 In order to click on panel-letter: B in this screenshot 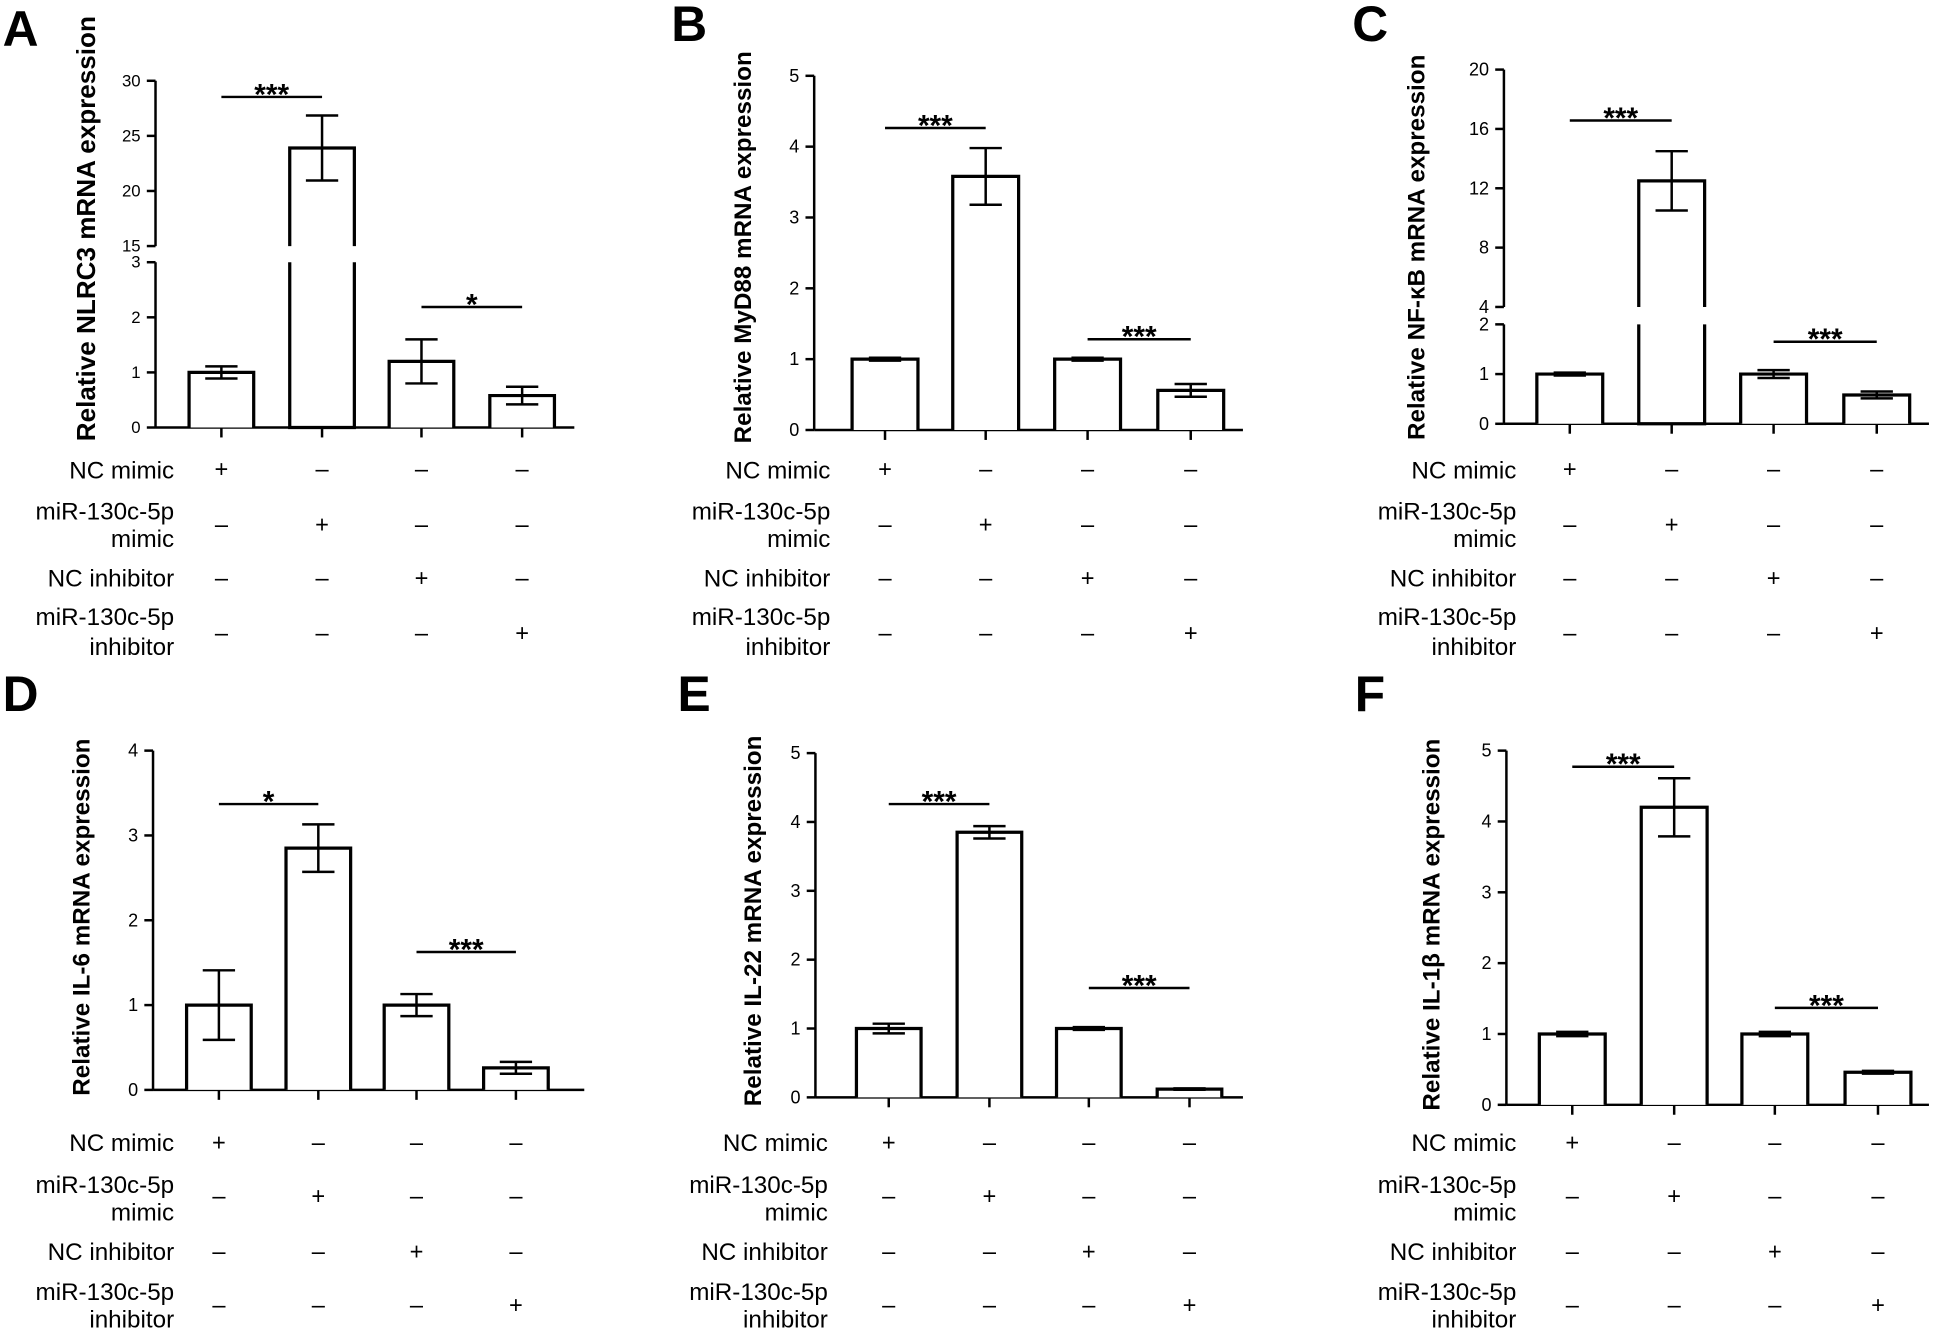, I will do `click(689, 26)`.